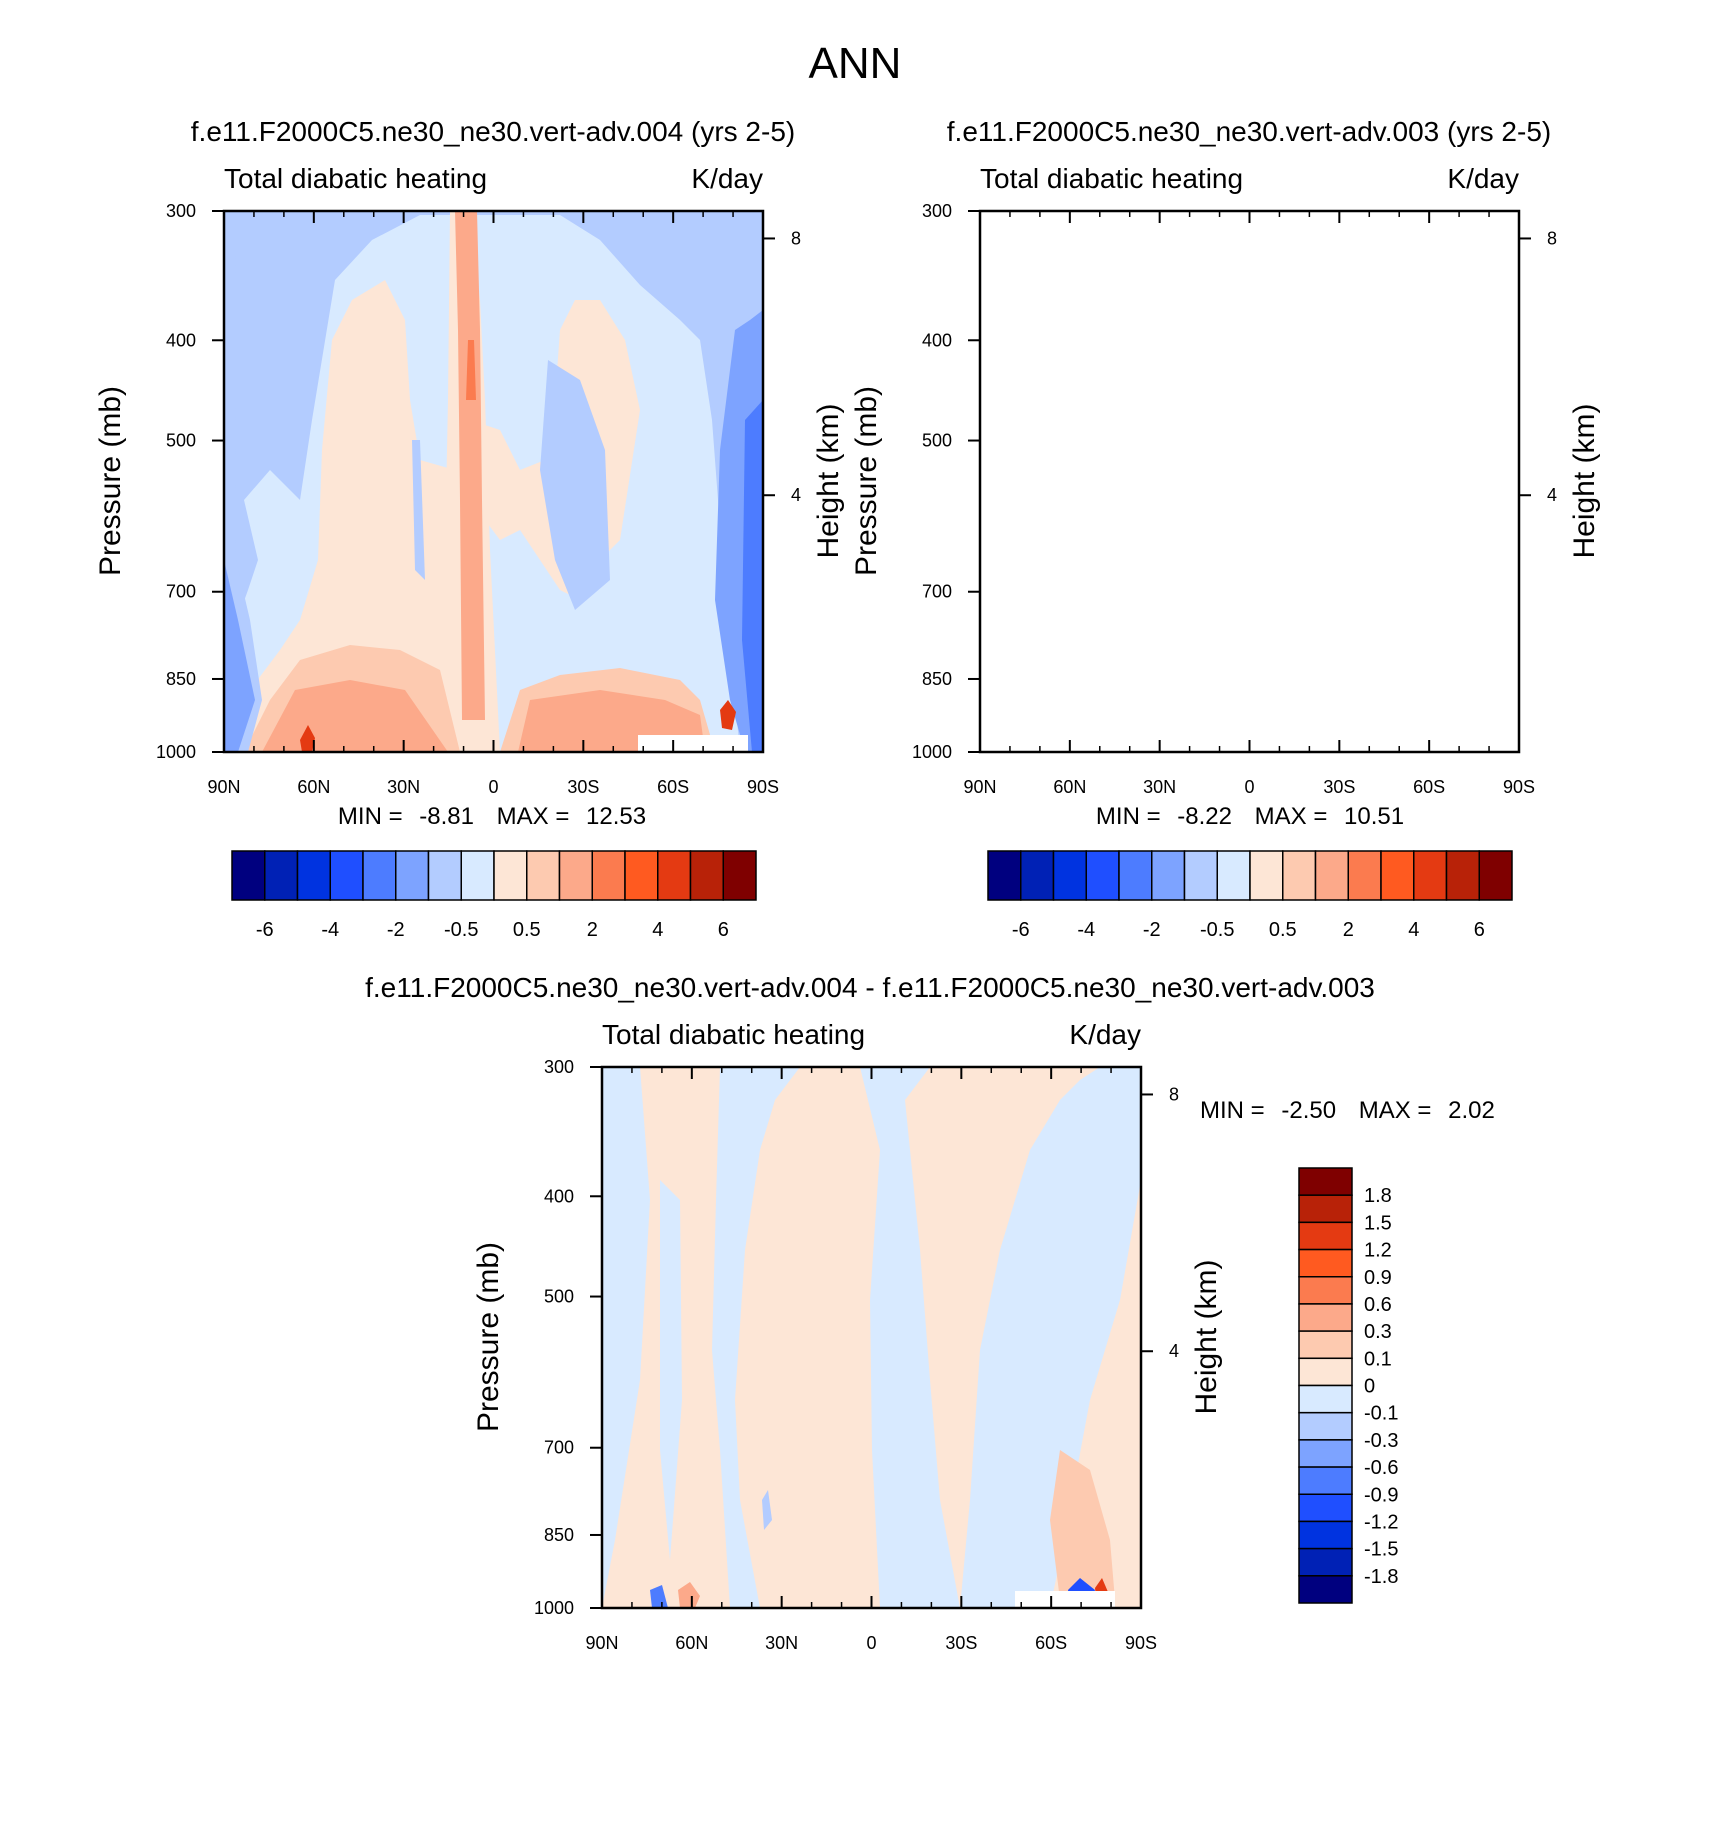  Describe the element at coordinates (1449, 743) in the screenshot. I see `field-region-missing` at that location.